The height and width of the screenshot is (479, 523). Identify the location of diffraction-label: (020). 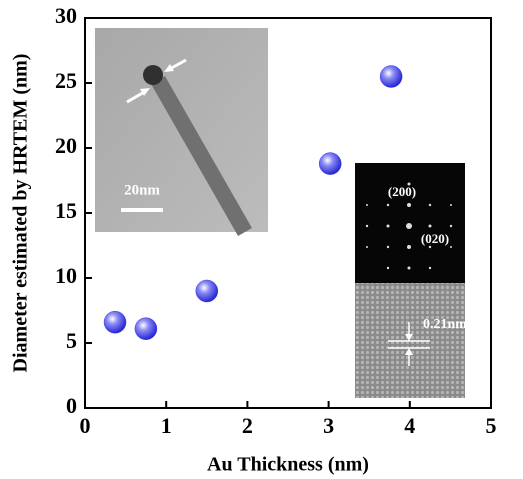
(435, 238).